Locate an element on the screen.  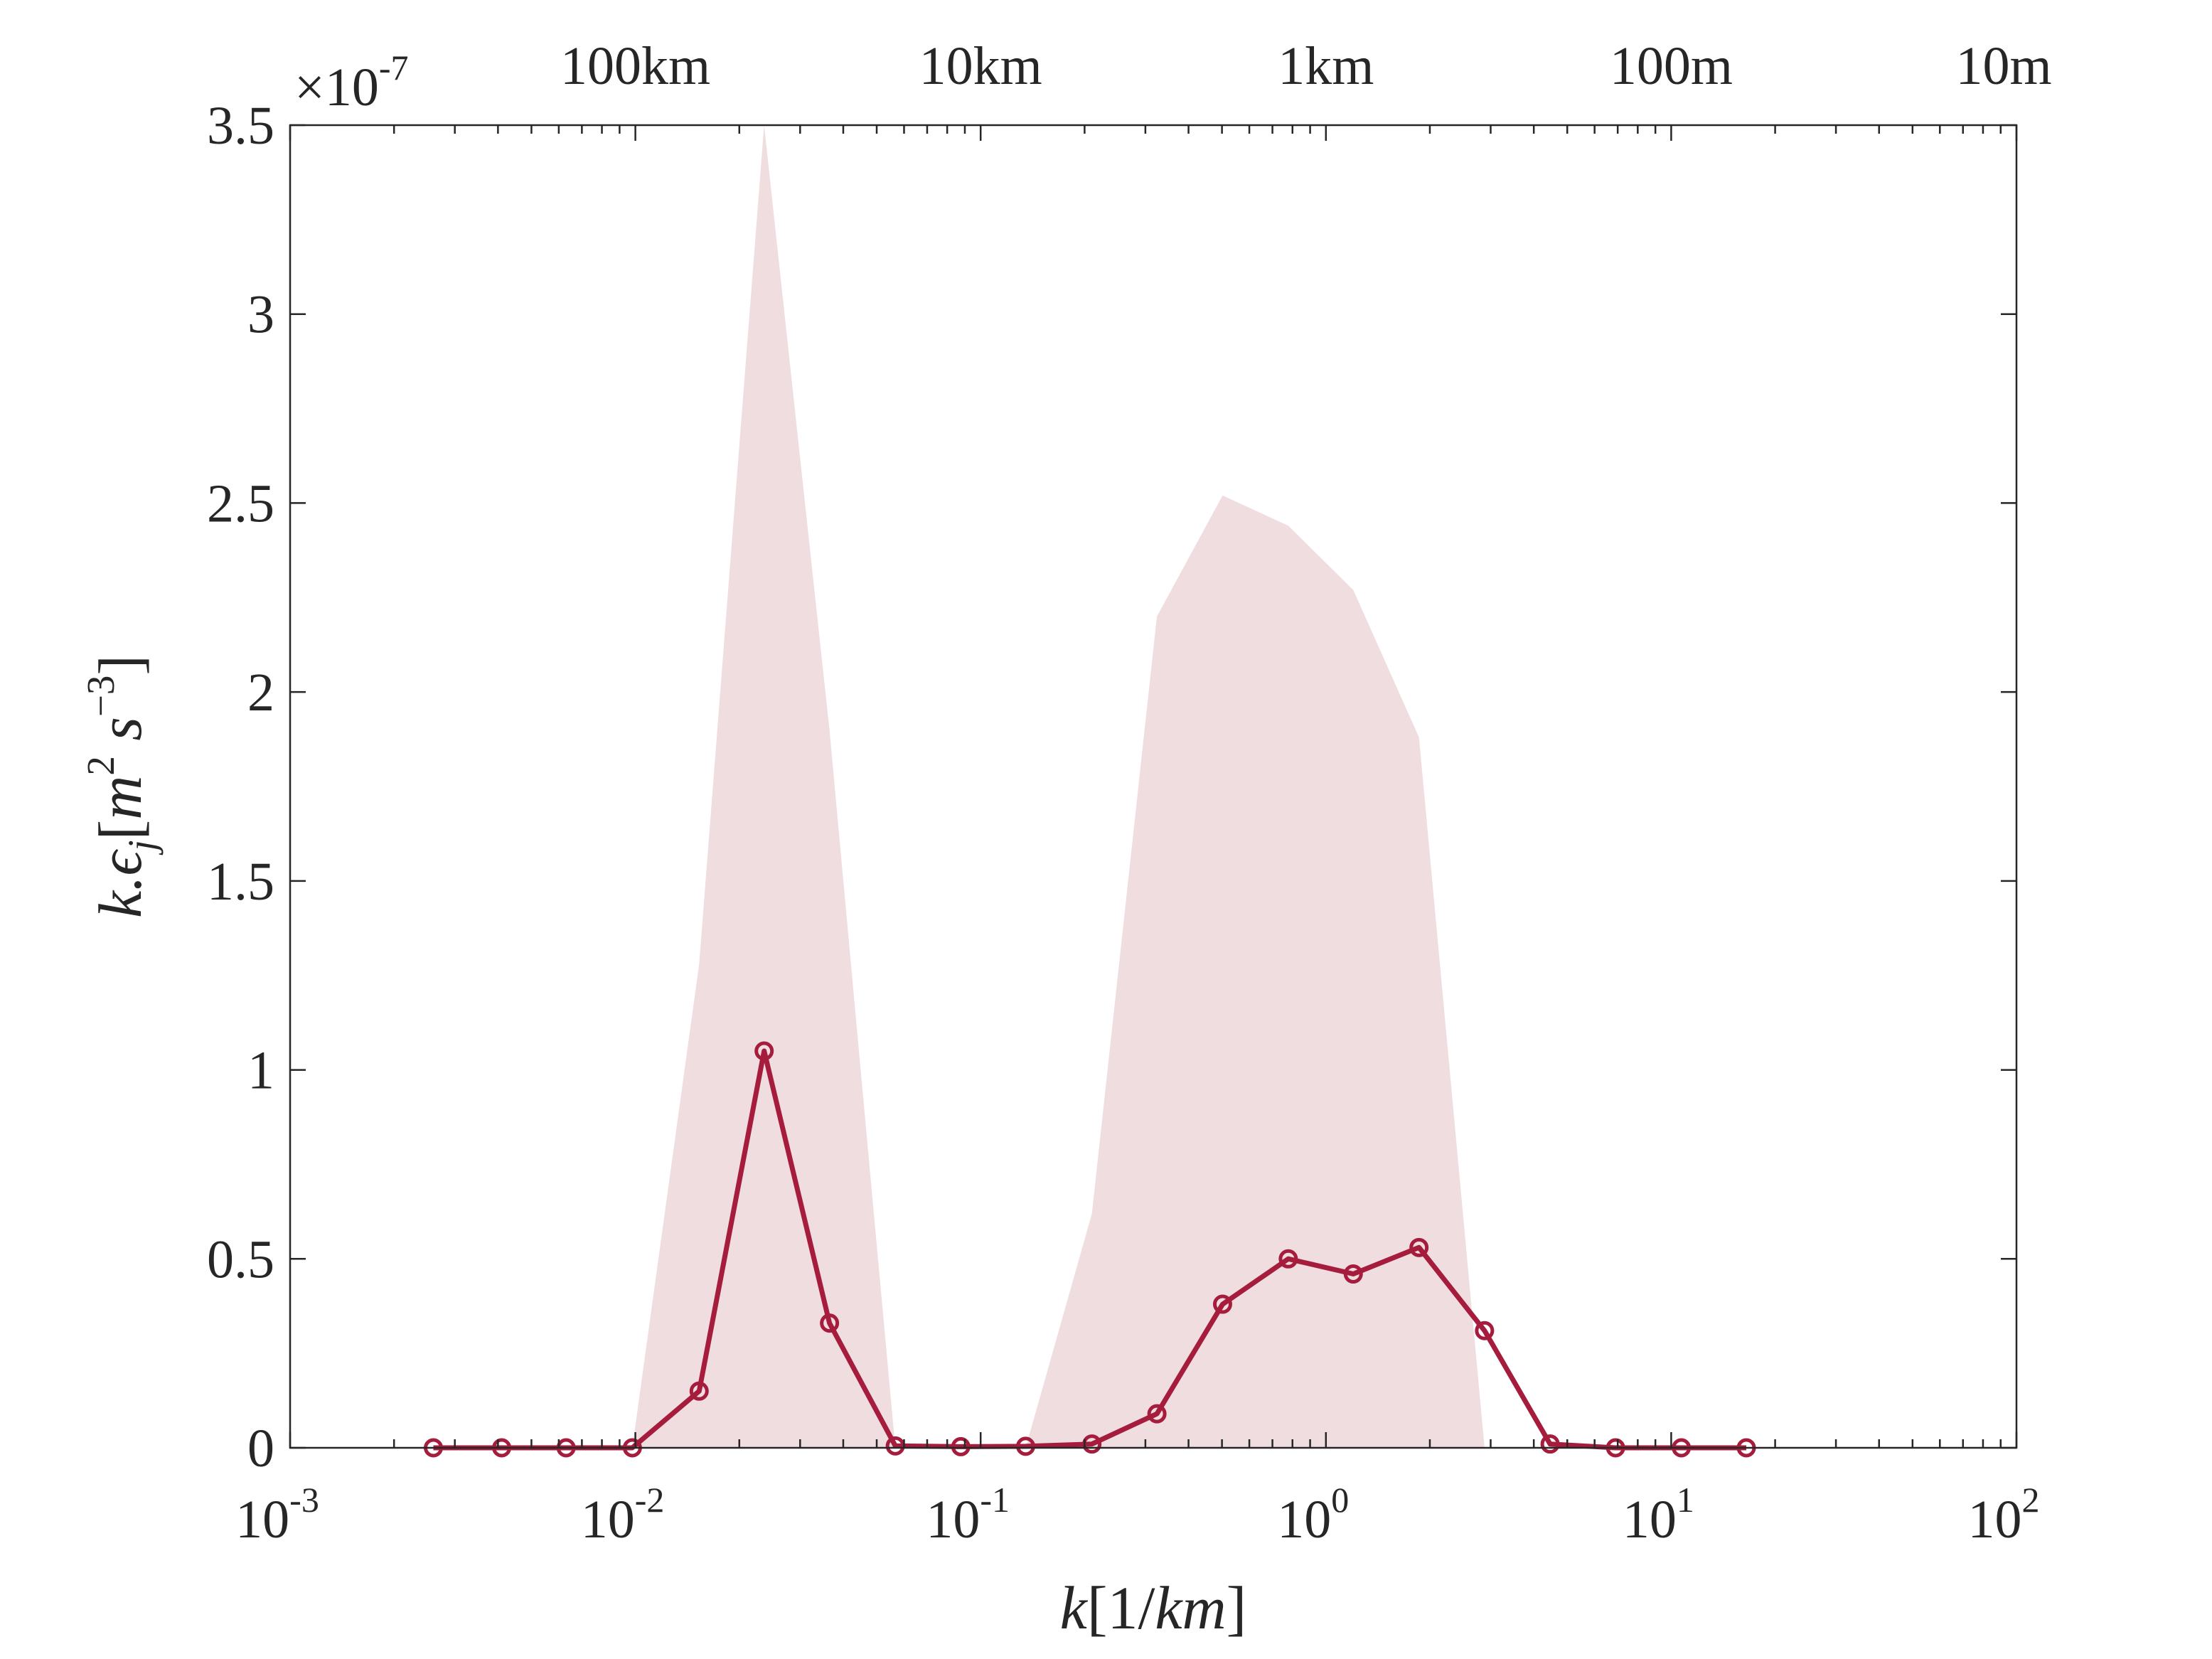
top-axis-label: 10km is located at coordinates (981, 66).